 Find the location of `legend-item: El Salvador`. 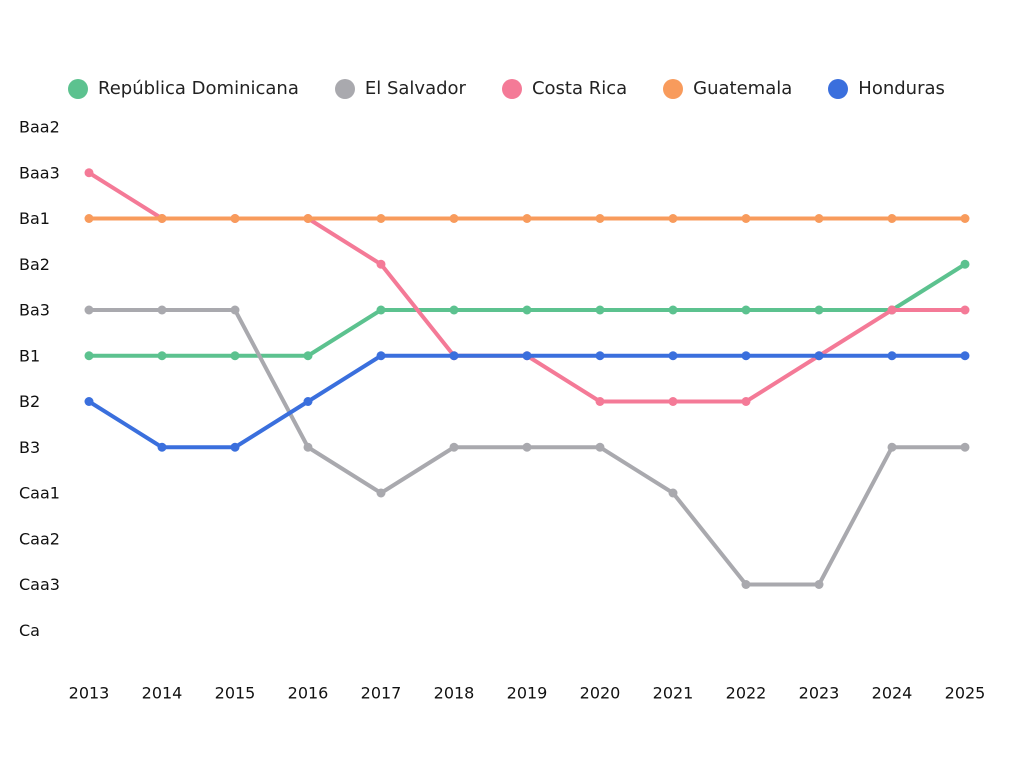

legend-item: El Salvador is located at coordinates (400, 88).